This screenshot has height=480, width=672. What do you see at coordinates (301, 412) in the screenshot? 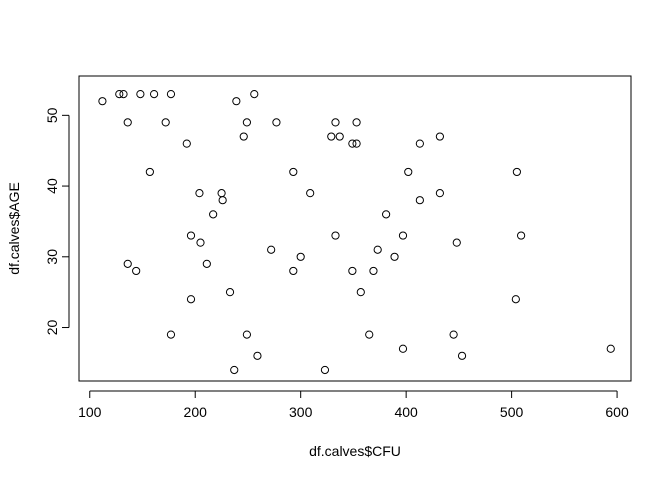
I see `x-tick-label: 300` at bounding box center [301, 412].